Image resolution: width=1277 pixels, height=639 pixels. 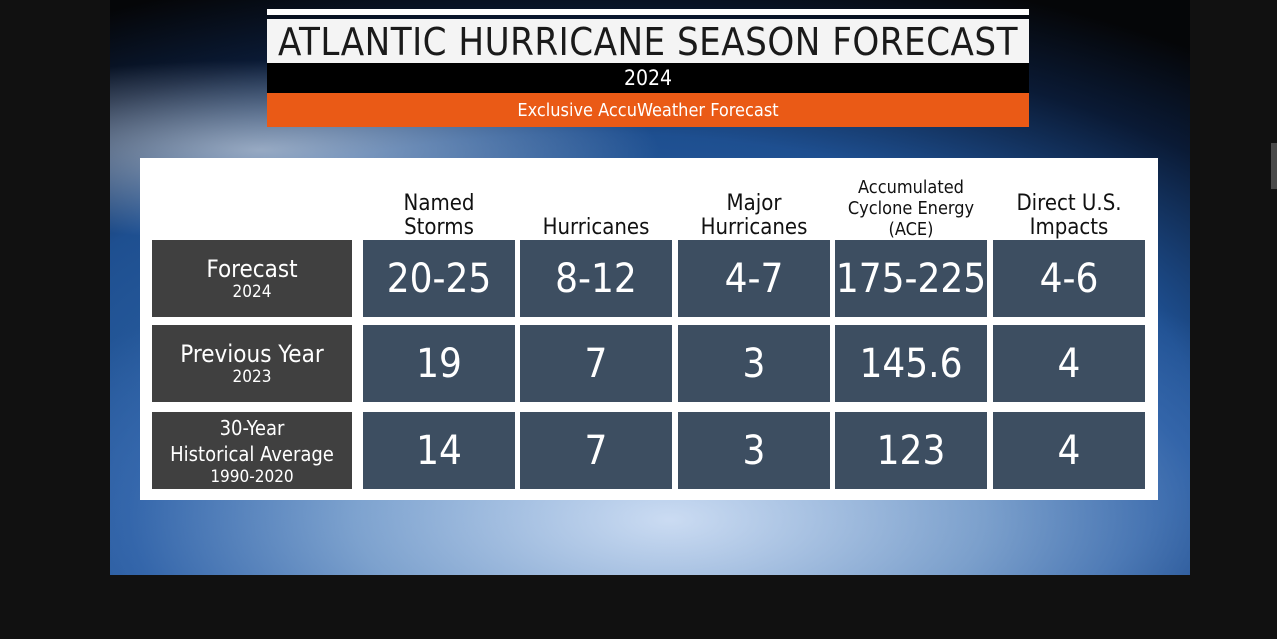 I want to click on row-label-text: Historical Average, so click(x=252, y=453).